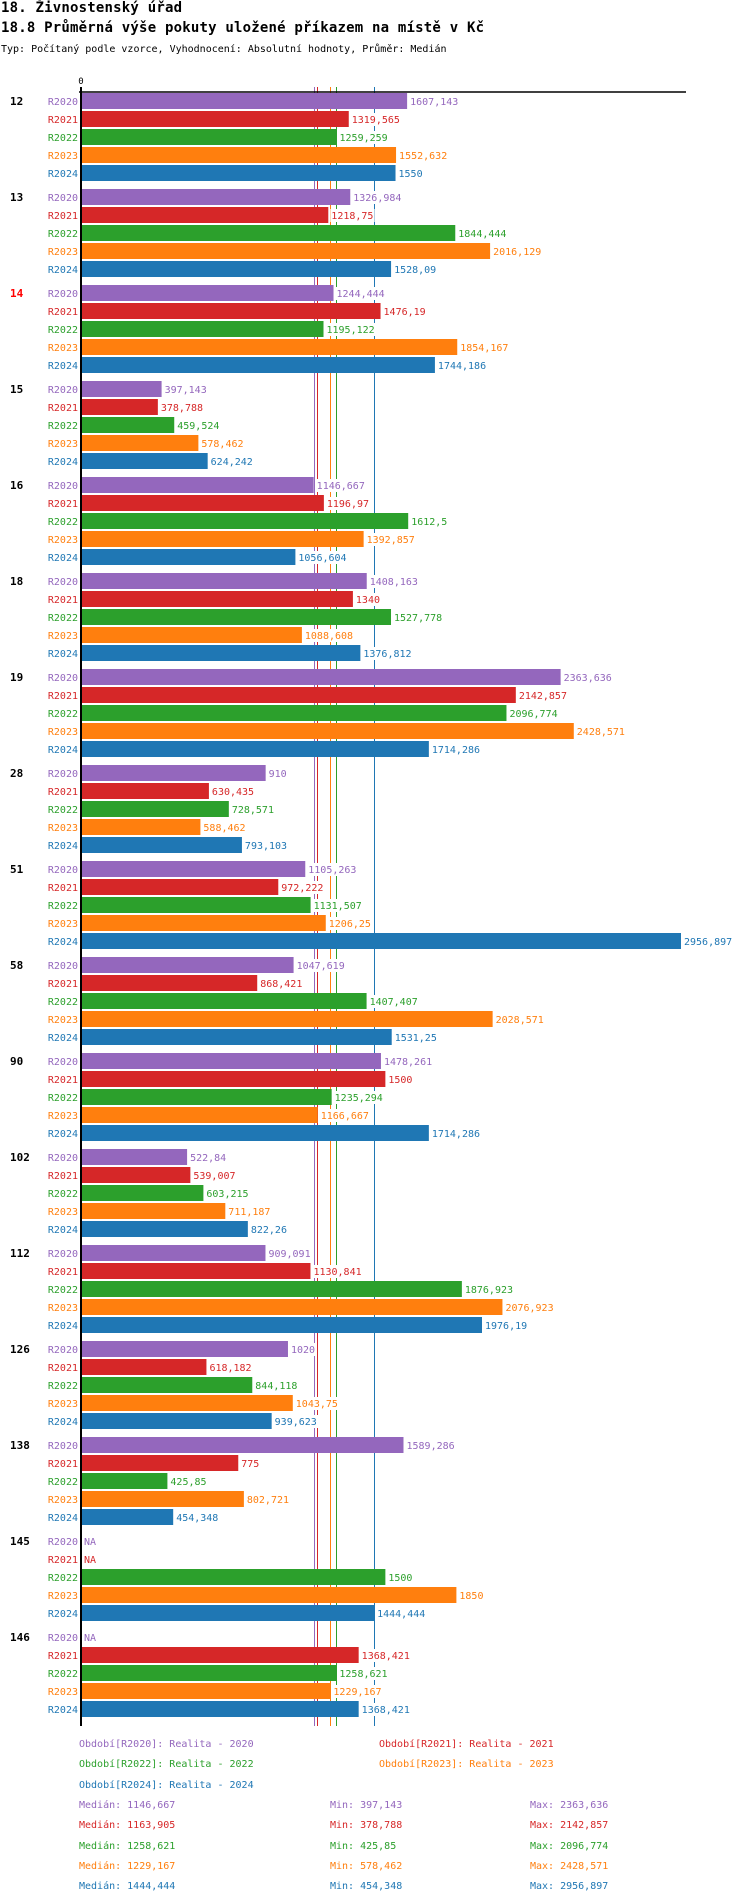 Image resolution: width=750 pixels, height=1904 pixels. Describe the element at coordinates (423, 156) in the screenshot. I see `value-label: 1552,632` at that location.